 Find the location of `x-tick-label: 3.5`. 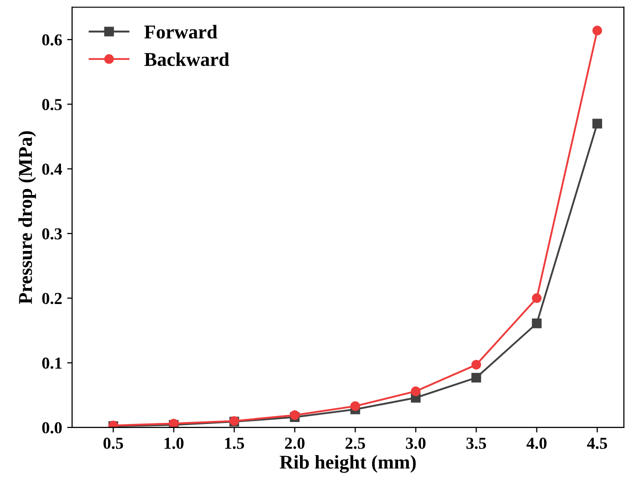

x-tick-label: 3.5 is located at coordinates (476, 443).